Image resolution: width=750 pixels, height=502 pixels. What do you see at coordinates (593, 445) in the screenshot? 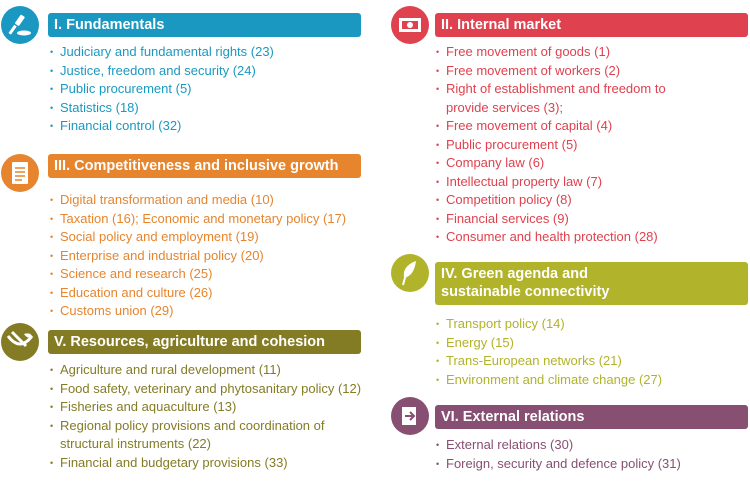
I see `list-item: External relations (30)` at bounding box center [593, 445].